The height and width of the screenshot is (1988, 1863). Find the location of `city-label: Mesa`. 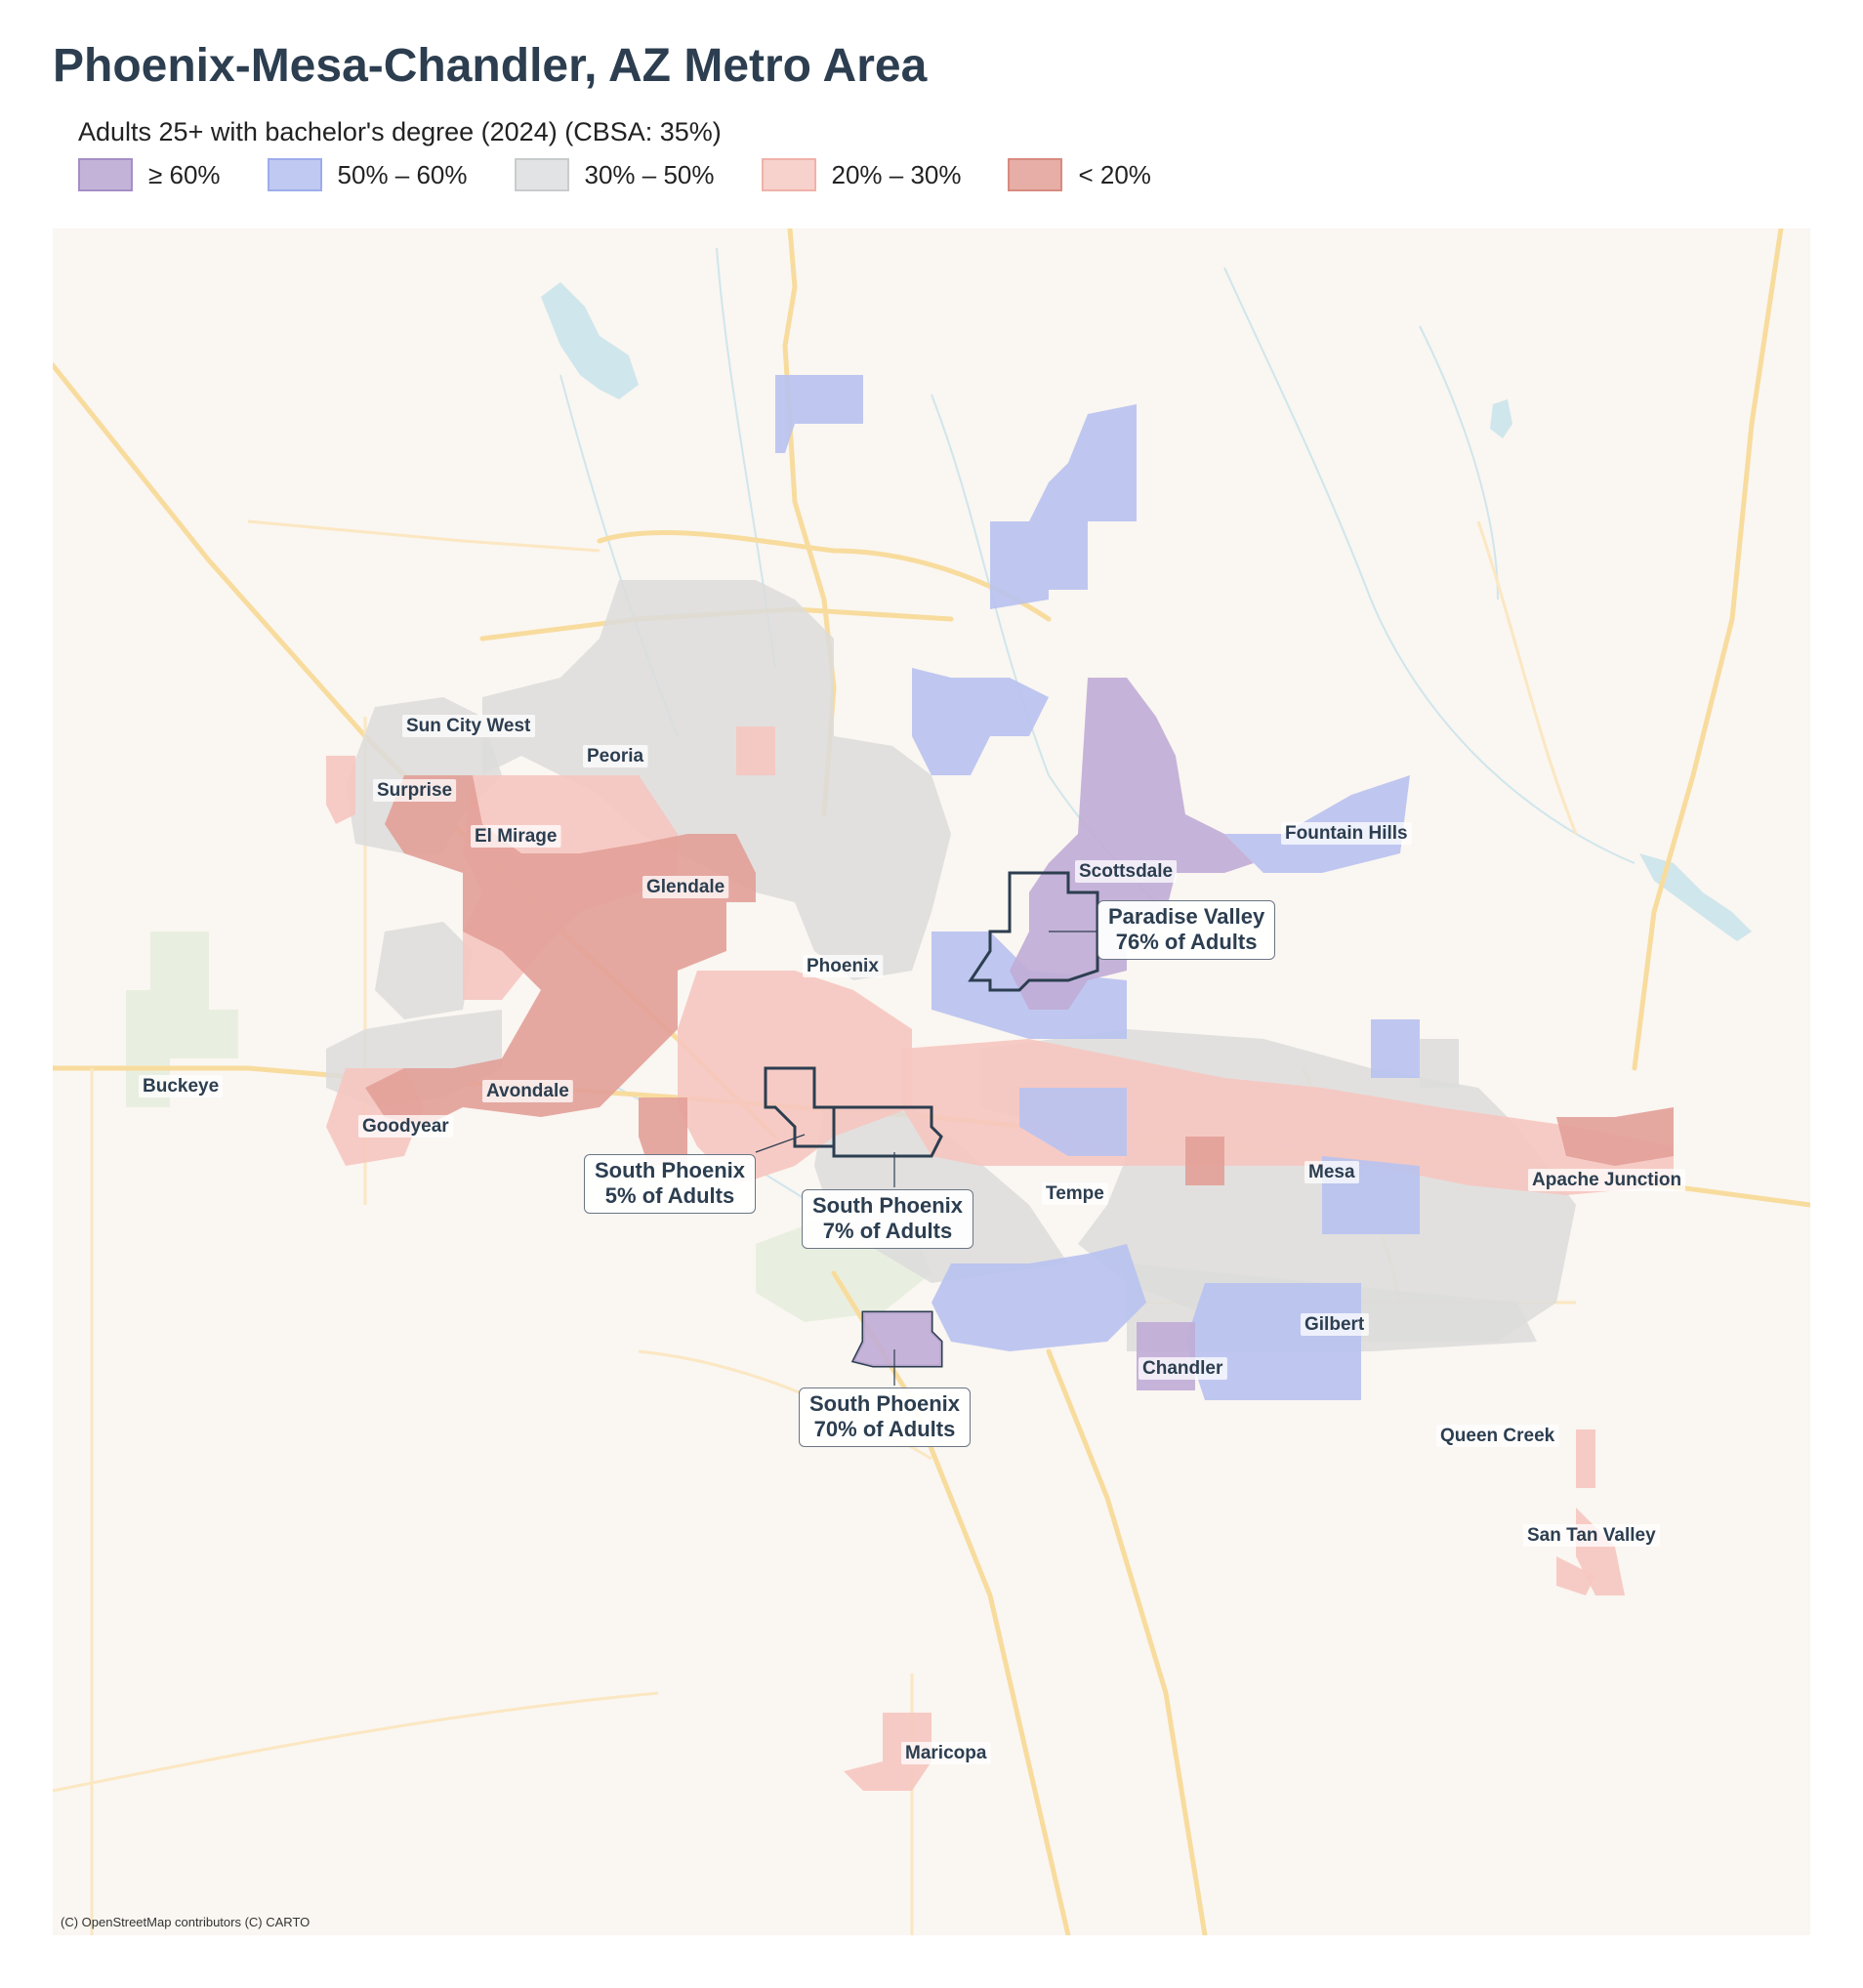

city-label: Mesa is located at coordinates (1331, 1172).